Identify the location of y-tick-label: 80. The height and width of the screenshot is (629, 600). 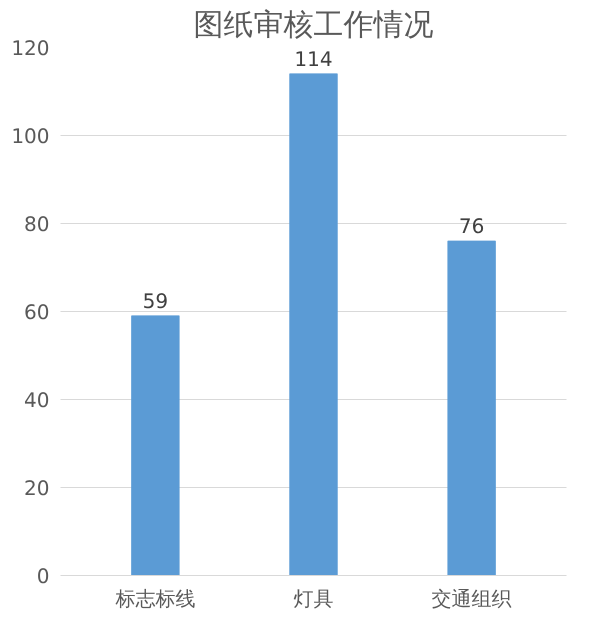
(37, 224).